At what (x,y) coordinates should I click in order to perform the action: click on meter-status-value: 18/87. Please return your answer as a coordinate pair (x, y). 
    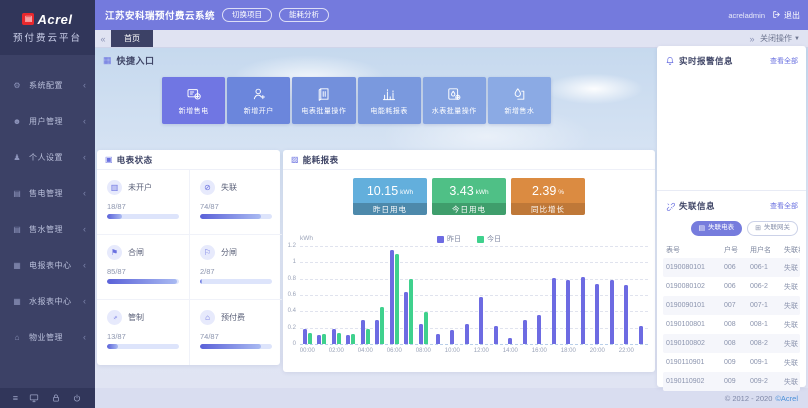
    Looking at the image, I should click on (116, 206).